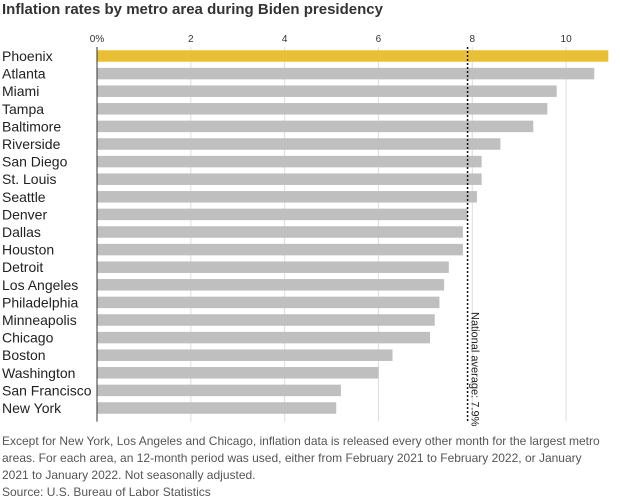  What do you see at coordinates (567, 39) in the screenshot?
I see `x-tick-label: 10` at bounding box center [567, 39].